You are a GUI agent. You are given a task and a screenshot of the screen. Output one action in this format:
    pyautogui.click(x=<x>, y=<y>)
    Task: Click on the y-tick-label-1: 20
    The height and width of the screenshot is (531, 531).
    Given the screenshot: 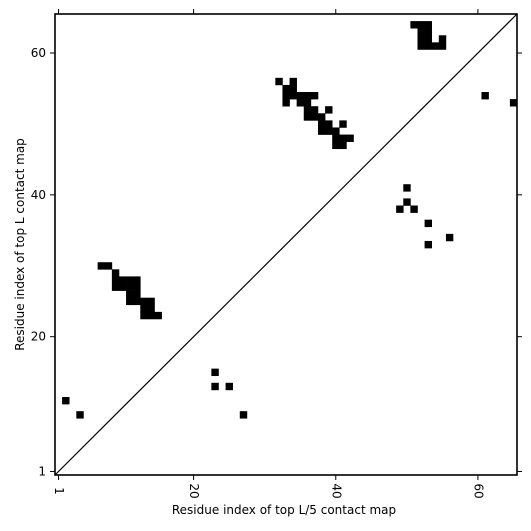 What is the action you would take?
    pyautogui.click(x=38, y=337)
    